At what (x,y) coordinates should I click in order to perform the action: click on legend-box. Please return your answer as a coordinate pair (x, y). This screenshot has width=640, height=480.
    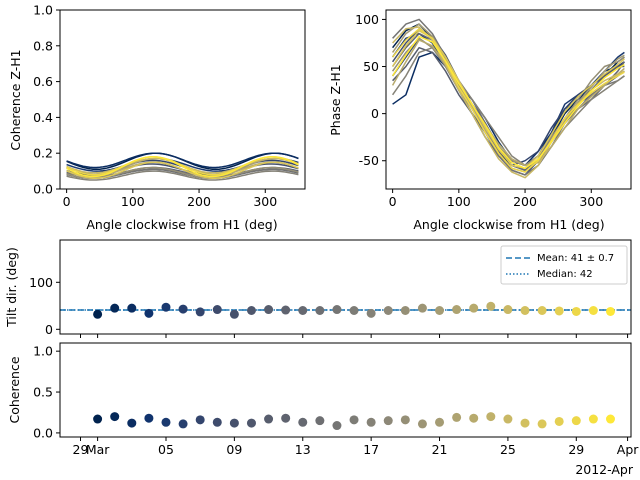
    Looking at the image, I should click on (564, 265).